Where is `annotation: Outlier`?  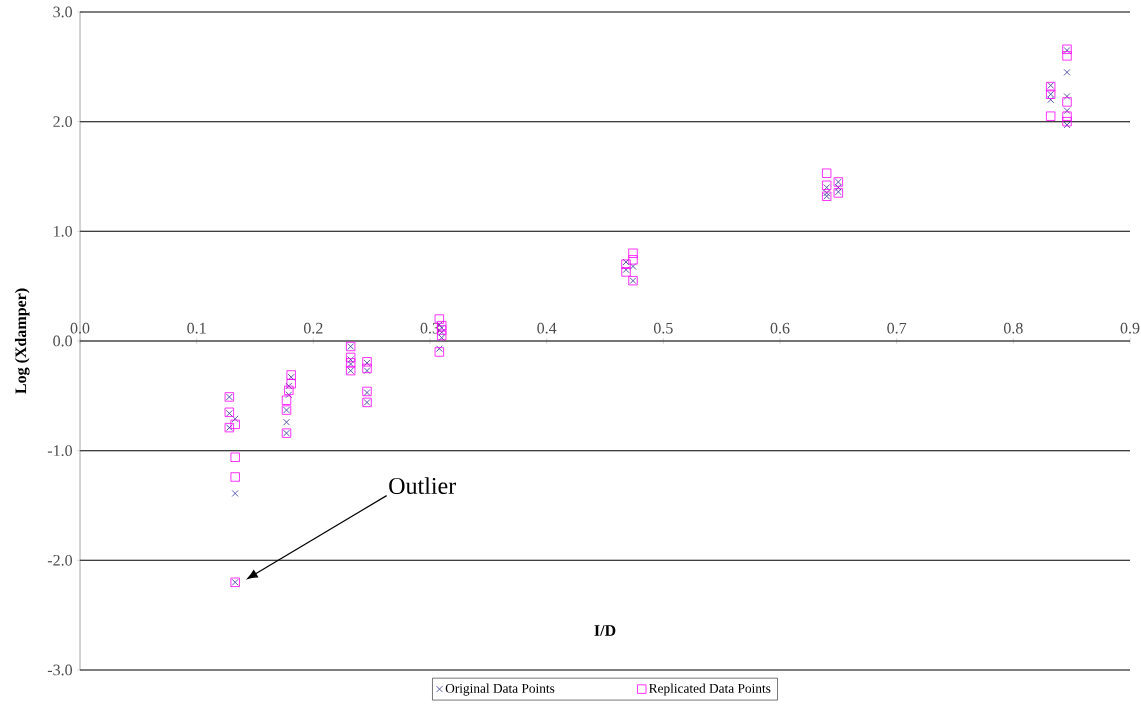 annotation: Outlier is located at coordinates (422, 486).